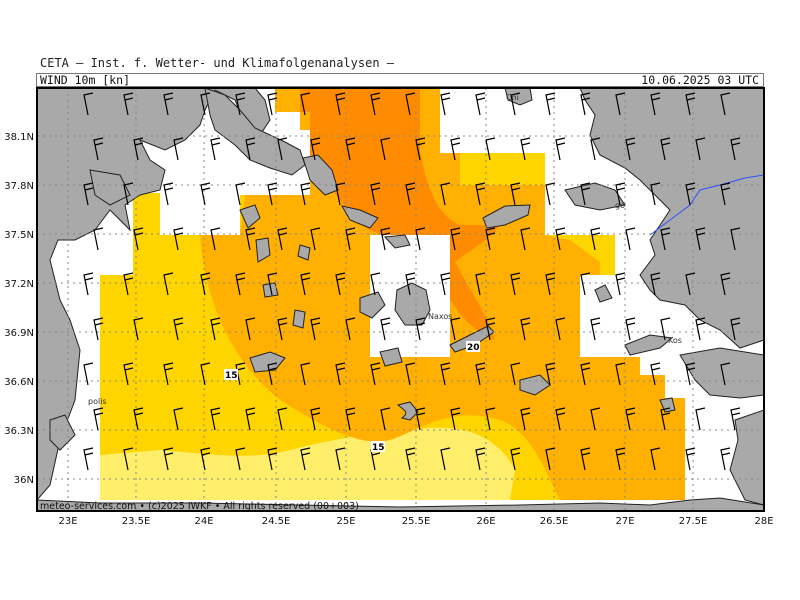 The height and width of the screenshot is (600, 800). What do you see at coordinates (255, 132) in the screenshot?
I see `evia-island` at bounding box center [255, 132].